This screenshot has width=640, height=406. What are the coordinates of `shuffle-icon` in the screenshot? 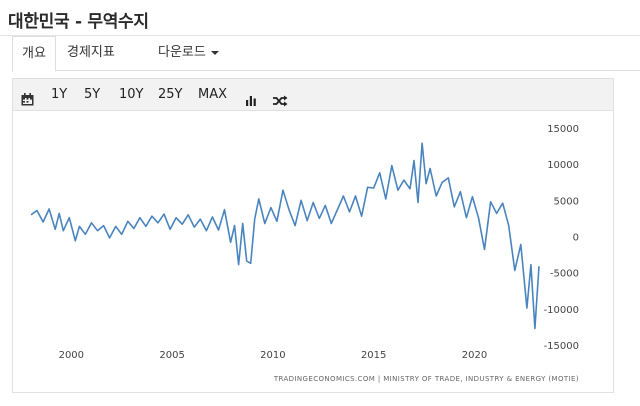 It's located at (280, 97).